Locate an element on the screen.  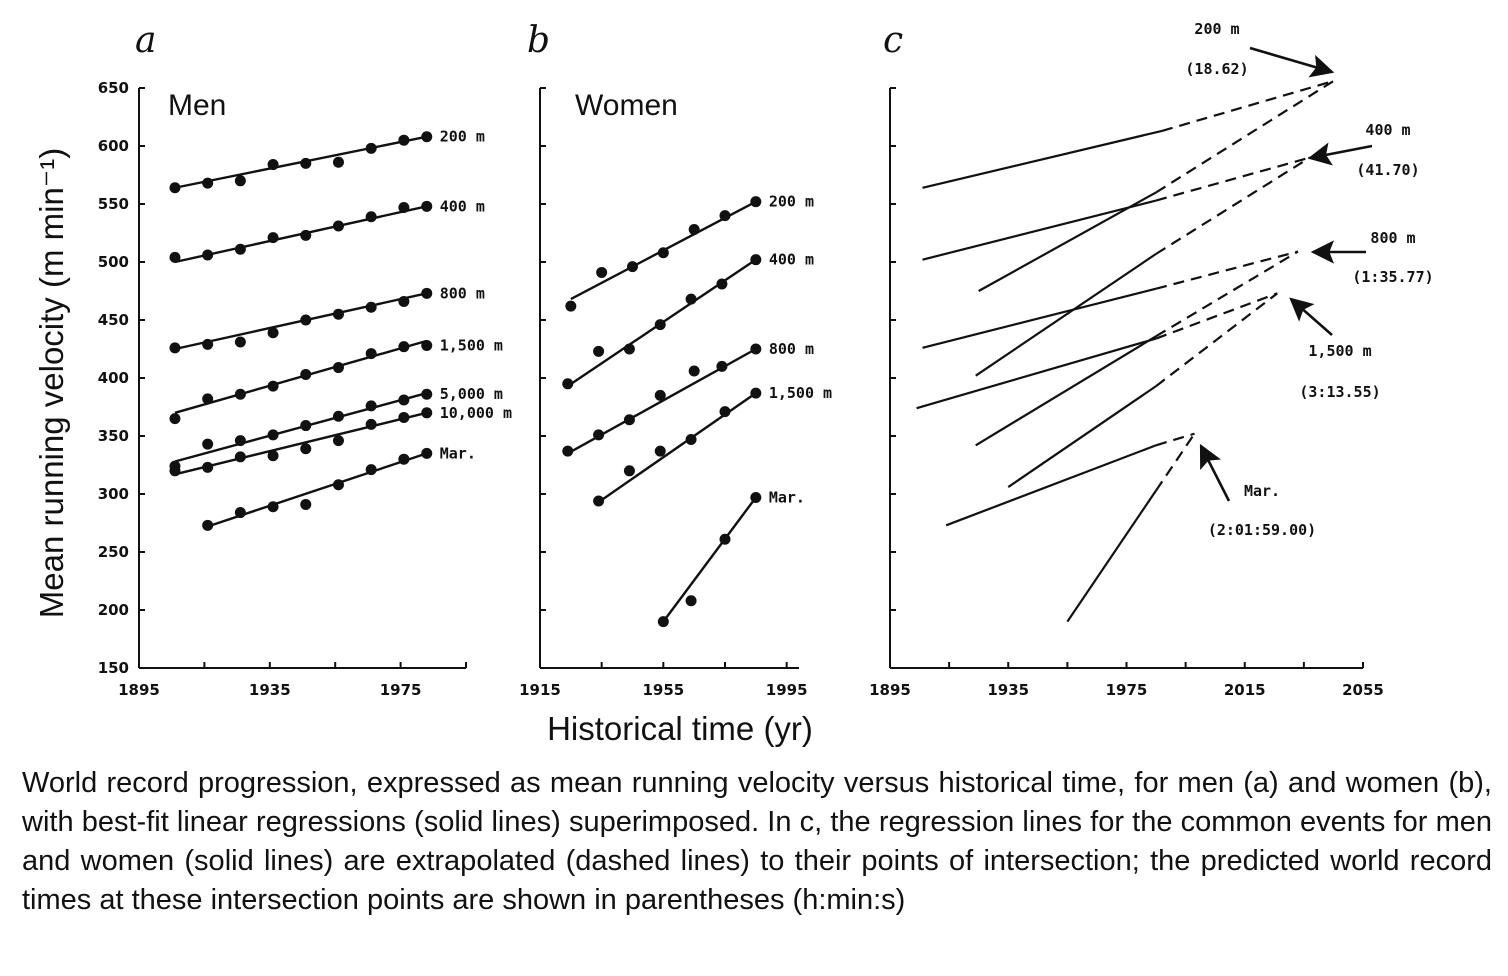
panel-a-series-400-m: 400 m is located at coordinates (327, 230).